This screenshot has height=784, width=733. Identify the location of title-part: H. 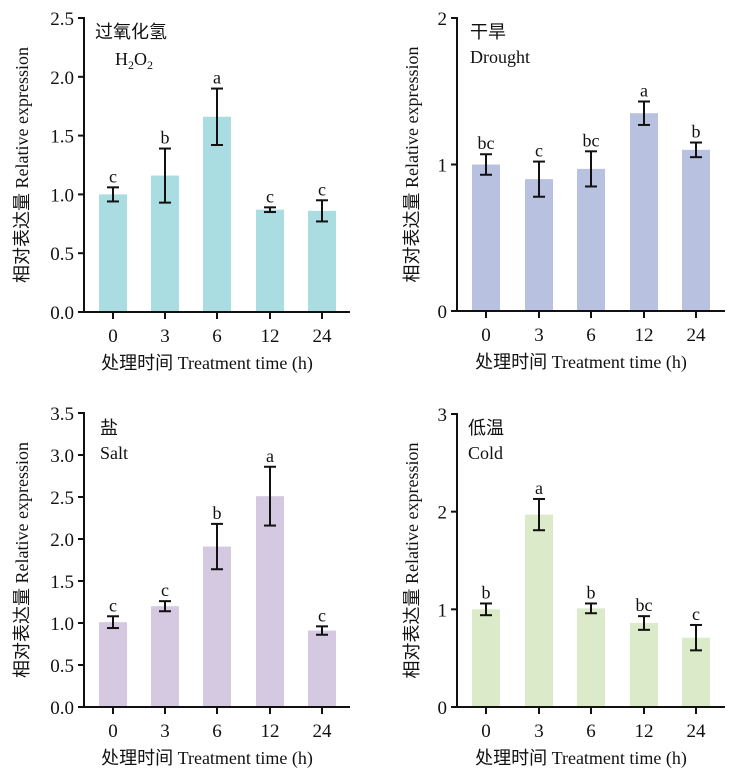
(121, 59).